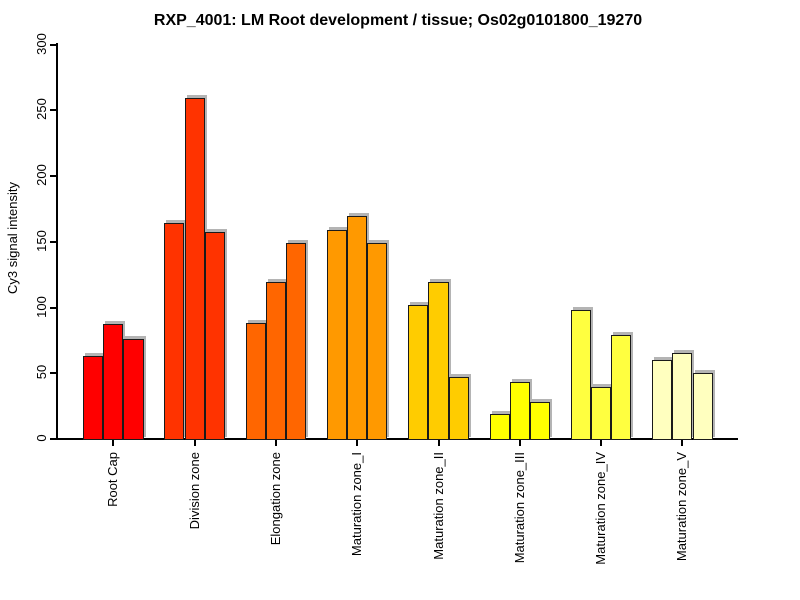 The height and width of the screenshot is (600, 800). Describe the element at coordinates (621, 387) in the screenshot. I see `bar-group7-rep3` at that location.